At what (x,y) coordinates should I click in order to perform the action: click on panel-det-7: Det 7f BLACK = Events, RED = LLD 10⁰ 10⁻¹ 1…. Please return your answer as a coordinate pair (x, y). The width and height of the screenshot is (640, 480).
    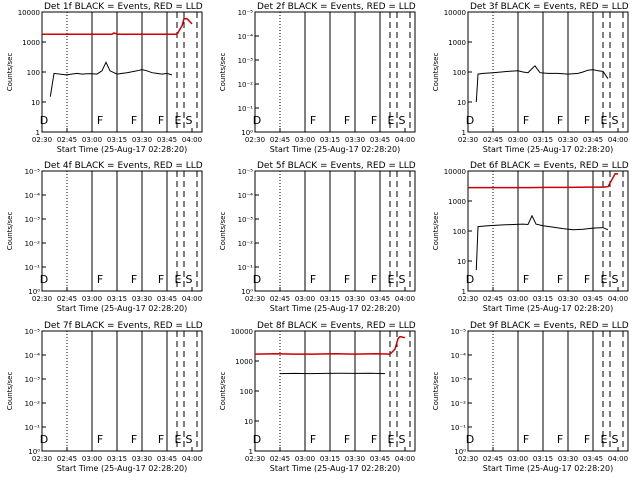
    Looking at the image, I should click on (104, 397).